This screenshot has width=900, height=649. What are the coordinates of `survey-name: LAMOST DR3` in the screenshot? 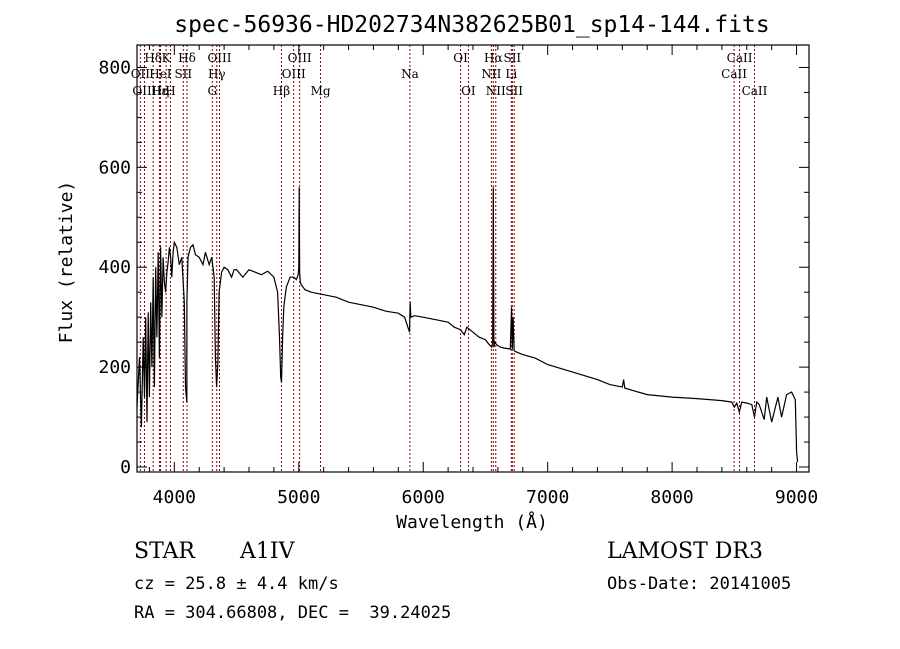 It's located at (685, 551).